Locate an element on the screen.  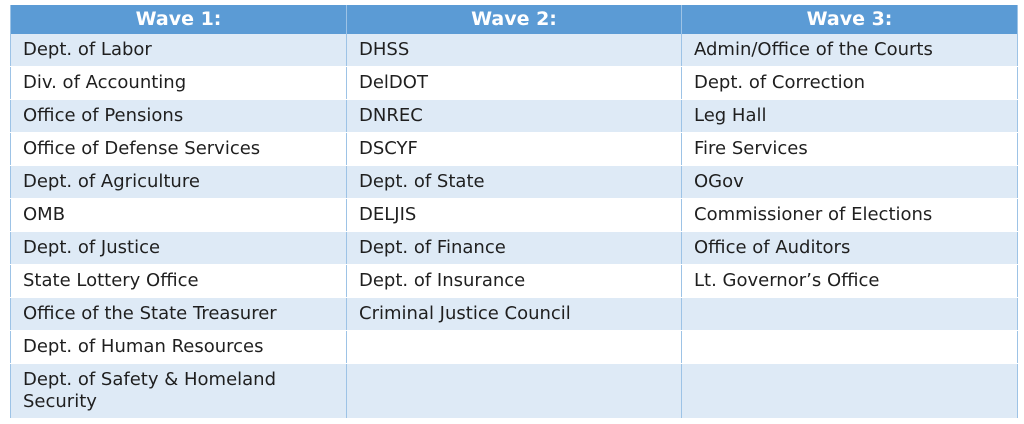
header-row: Wave 1: Wave 2: Wave 3: is located at coordinates (514, 19).